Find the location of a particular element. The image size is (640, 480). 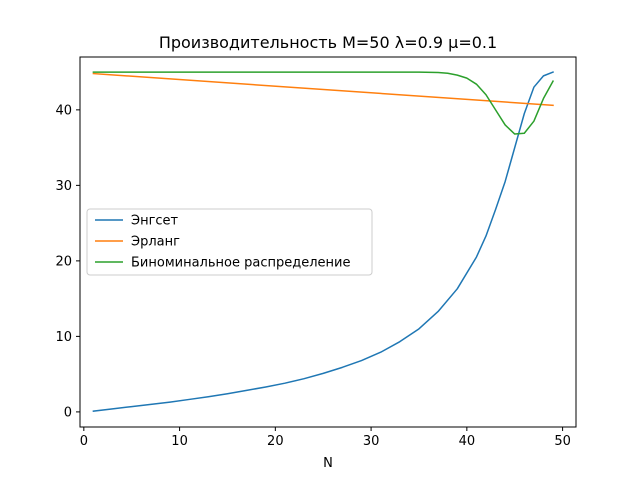

legend: Энгсет Эрланг Биноминальное распределение is located at coordinates (229, 242).